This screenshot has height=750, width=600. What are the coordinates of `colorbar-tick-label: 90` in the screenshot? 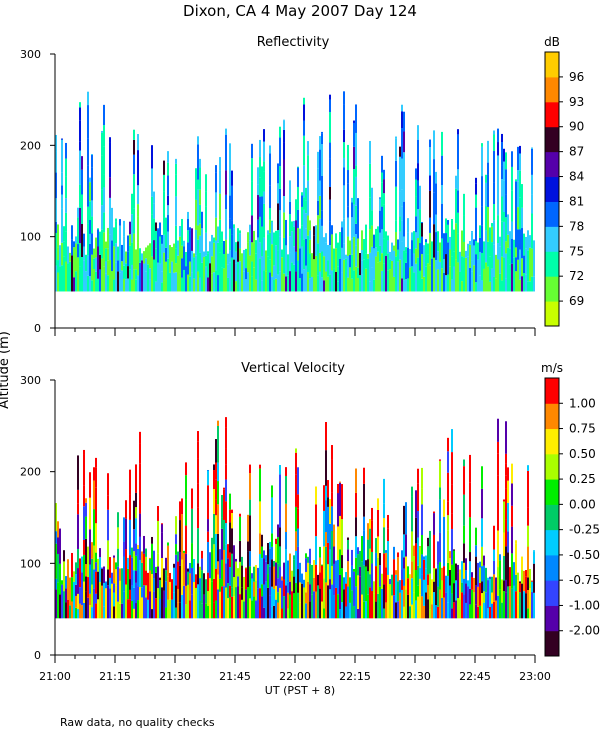 It's located at (576, 127).